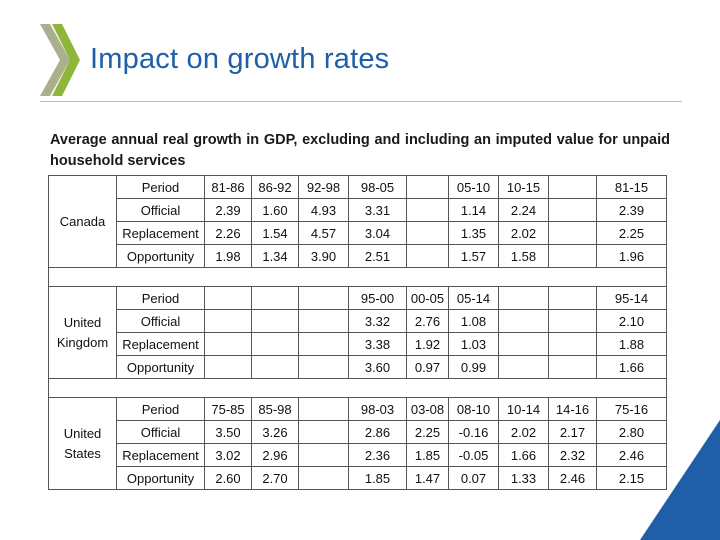 This screenshot has height=540, width=720. Describe the element at coordinates (523, 409) in the screenshot. I see `value-cell: 10-14` at that location.